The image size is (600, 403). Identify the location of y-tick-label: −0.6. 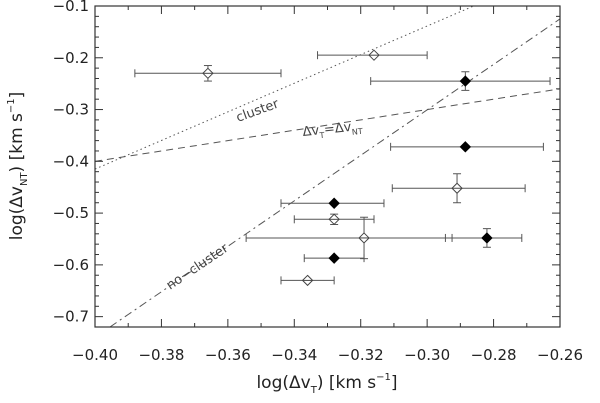
(71, 265).